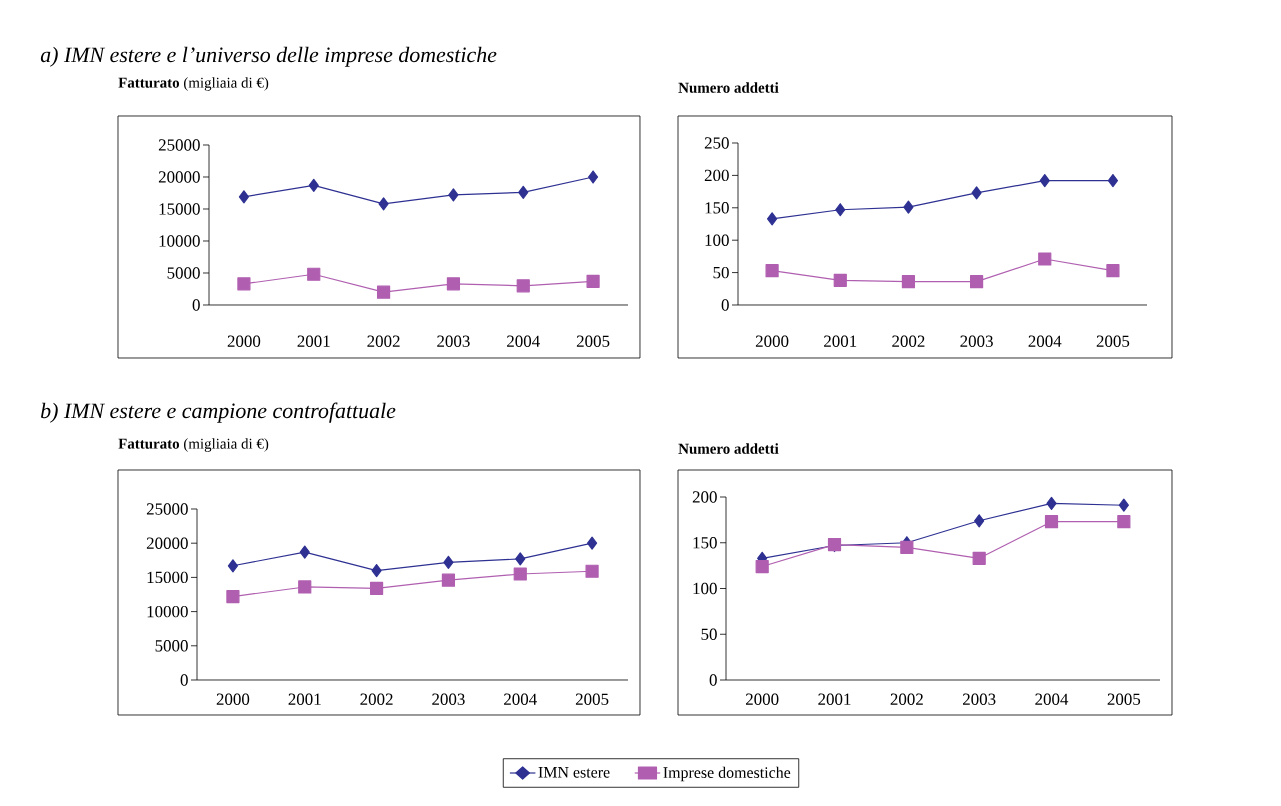 Image resolution: width=1281 pixels, height=806 pixels. I want to click on text: b) IMN estere e campione controfattuale, so click(218, 412).